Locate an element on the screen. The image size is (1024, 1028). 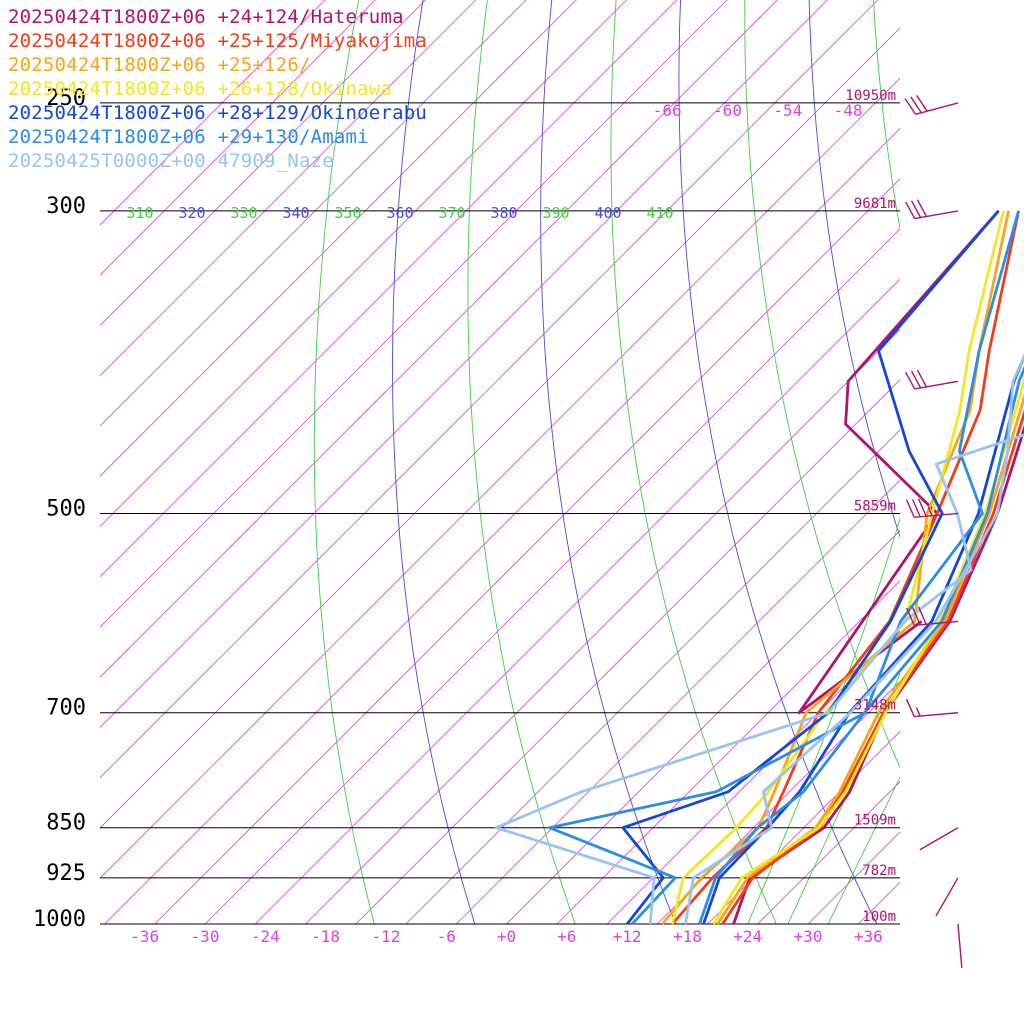
x-tick-label: -24 is located at coordinates (265, 936).